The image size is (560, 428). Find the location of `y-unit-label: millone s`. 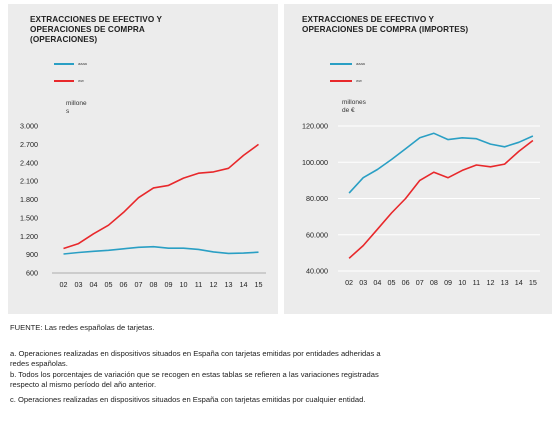

y-unit-label: millone s is located at coordinates (76, 107).